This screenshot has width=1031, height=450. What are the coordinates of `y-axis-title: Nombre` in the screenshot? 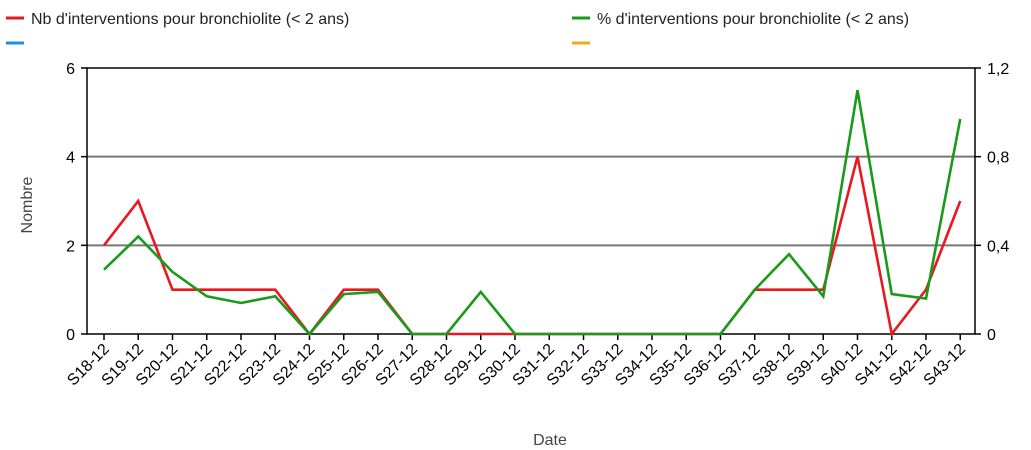 It's located at (27, 204).